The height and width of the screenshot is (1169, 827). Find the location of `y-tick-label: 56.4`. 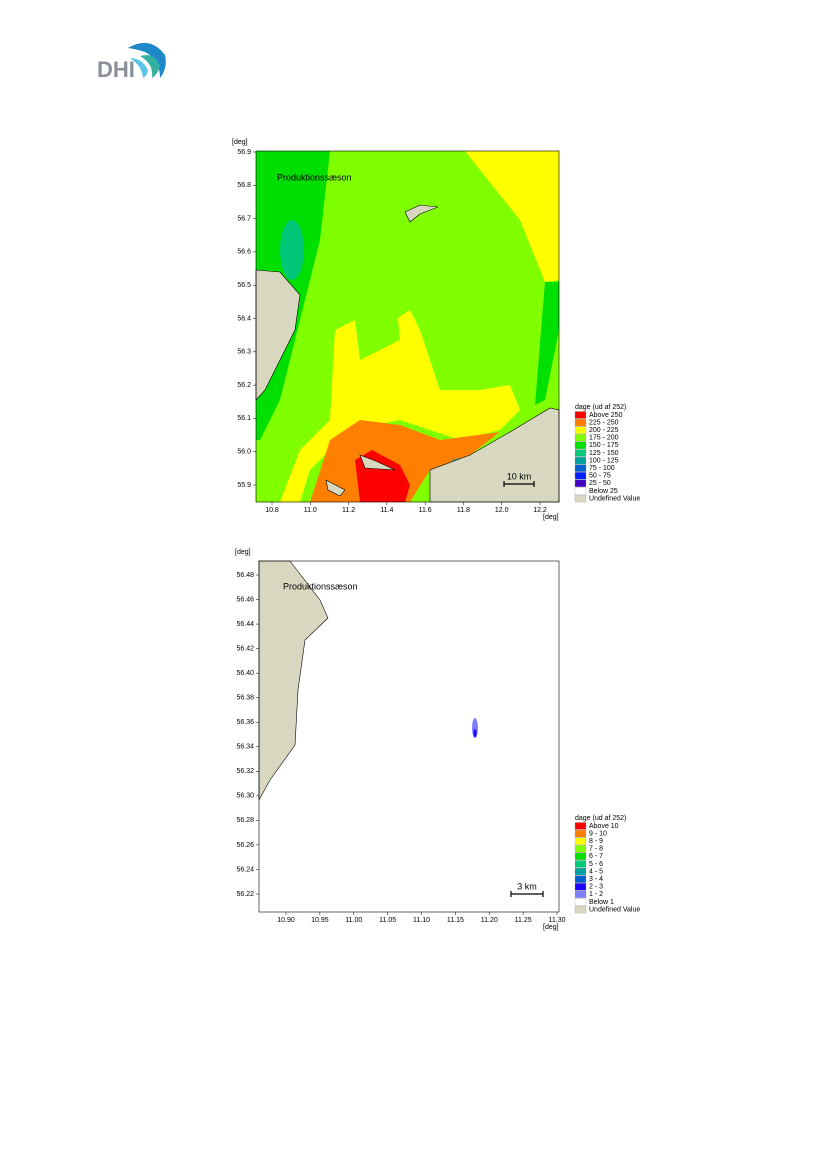

y-tick-label: 56.4 is located at coordinates (244, 318).